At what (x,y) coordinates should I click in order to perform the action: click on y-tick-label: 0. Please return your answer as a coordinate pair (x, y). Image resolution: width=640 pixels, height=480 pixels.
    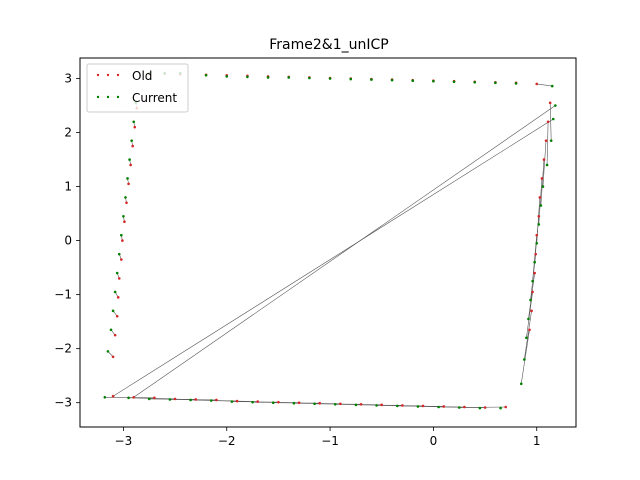
    Looking at the image, I should click on (68, 241).